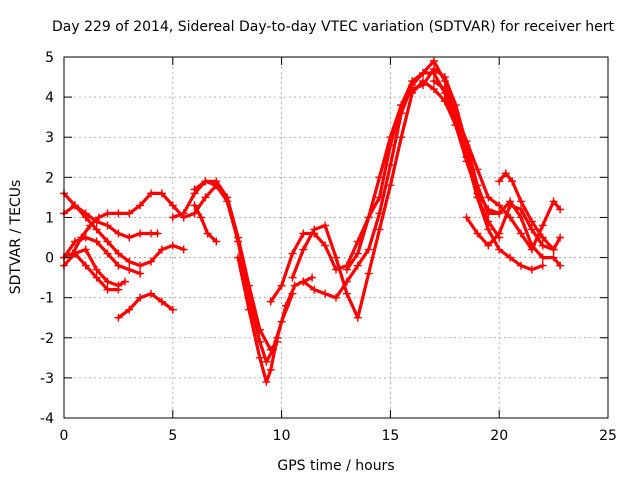 This screenshot has height=480, width=640. What do you see at coordinates (49, 218) in the screenshot?
I see `y-tick-label: 1` at bounding box center [49, 218].